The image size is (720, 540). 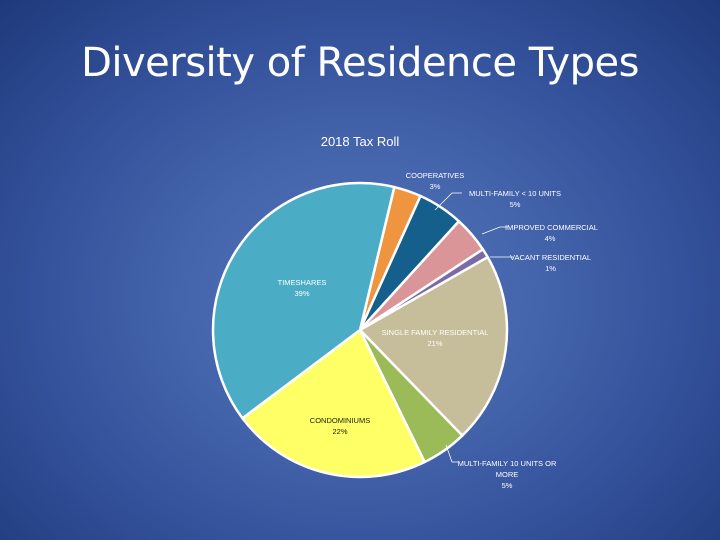 What do you see at coordinates (494, 230) in the screenshot?
I see `leader-line-improved-commercial` at bounding box center [494, 230].